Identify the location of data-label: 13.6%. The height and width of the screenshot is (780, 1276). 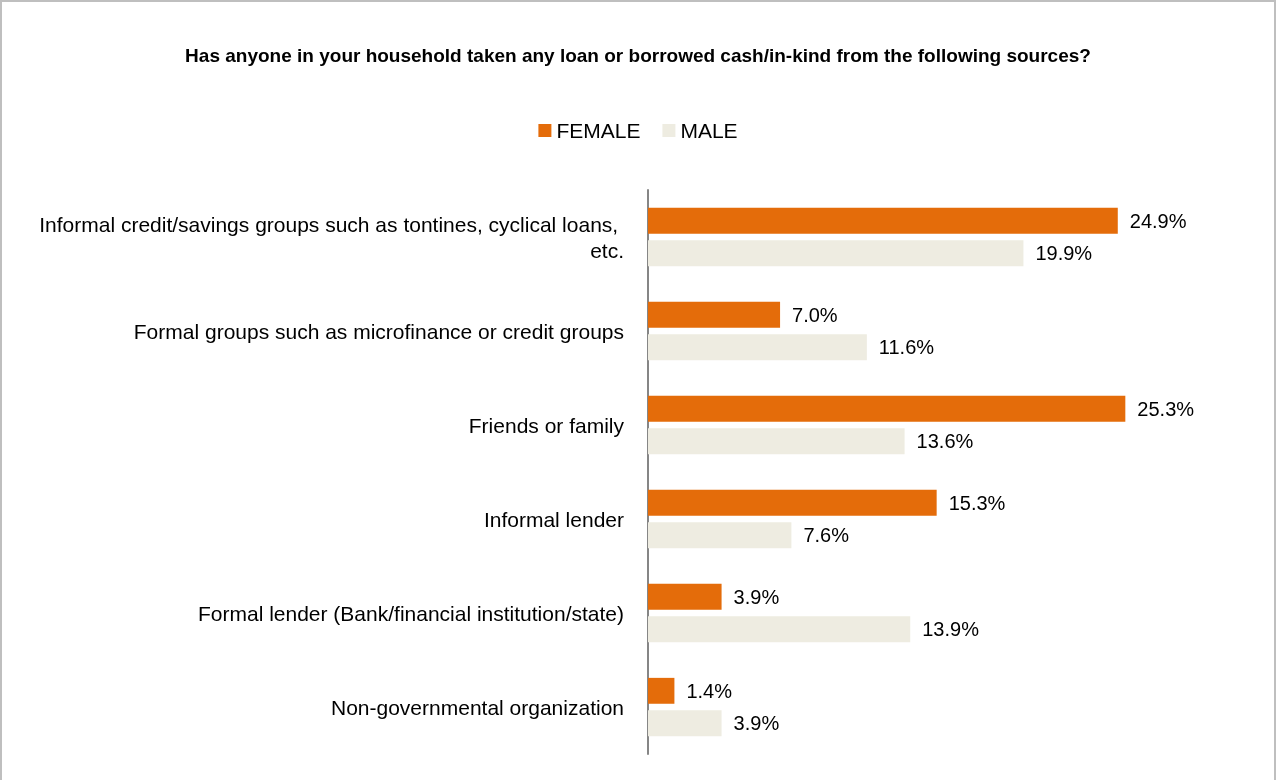
(945, 441).